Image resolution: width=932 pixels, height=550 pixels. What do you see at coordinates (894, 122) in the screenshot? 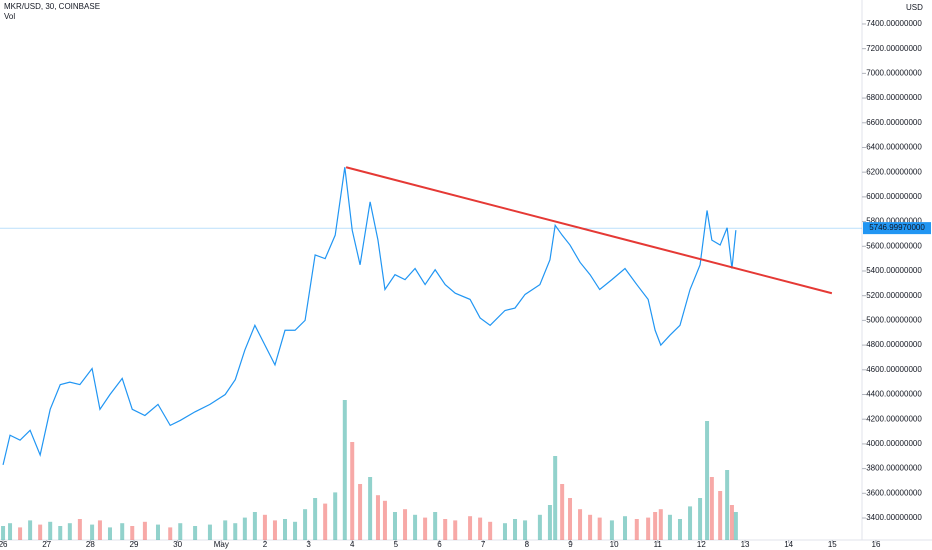
I see `y-tick-label: 6600.00000000` at bounding box center [894, 122].